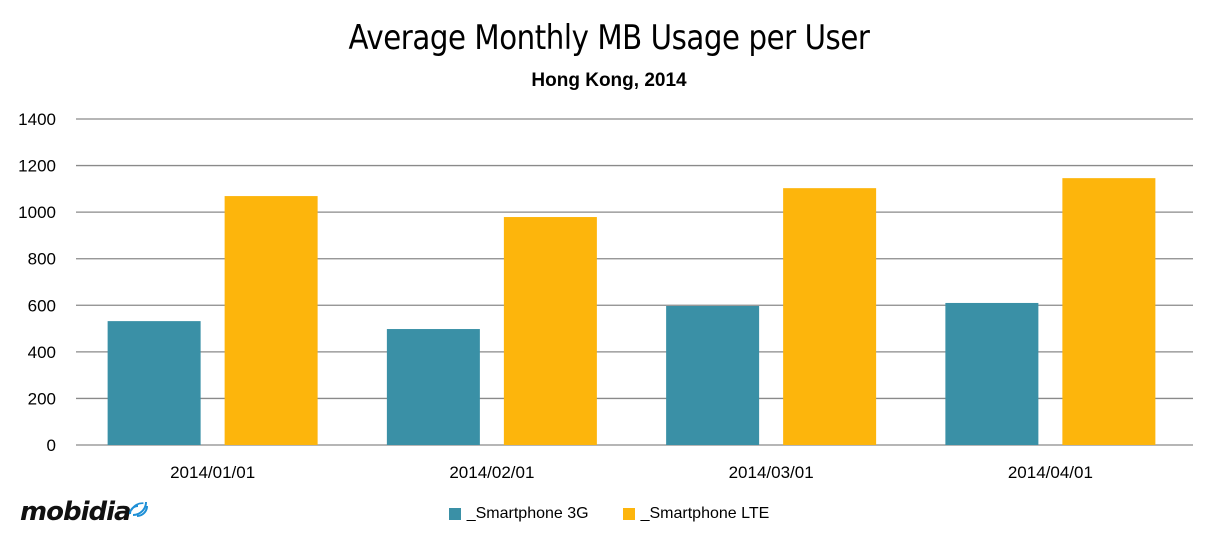 This screenshot has width=1218, height=549. I want to click on x-tick-label: 2014/01/01, so click(212, 472).